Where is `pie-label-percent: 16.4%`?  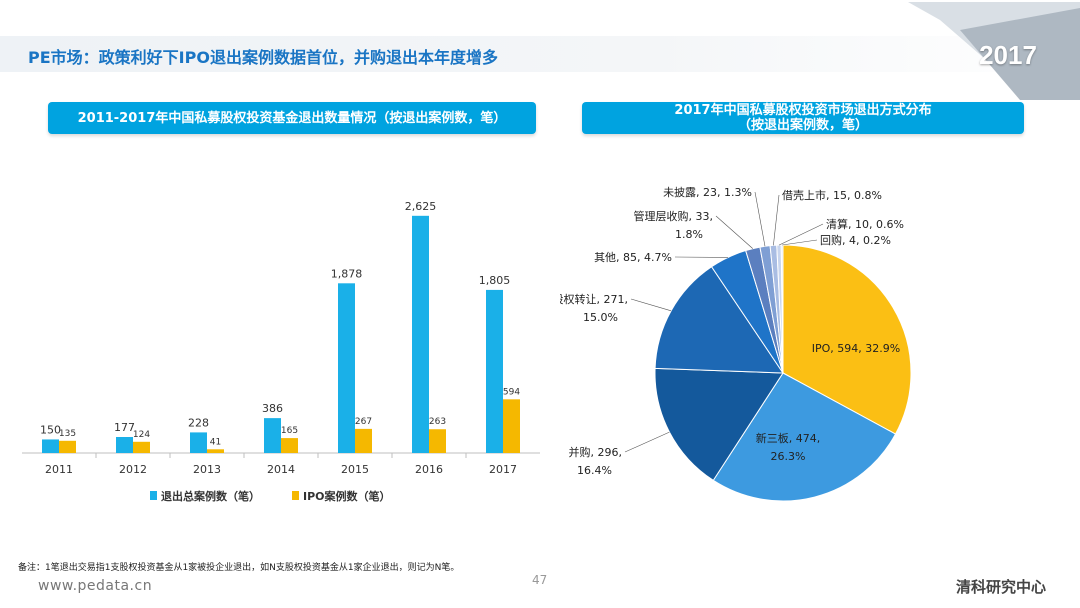
pie-label-percent: 16.4% is located at coordinates (594, 470).